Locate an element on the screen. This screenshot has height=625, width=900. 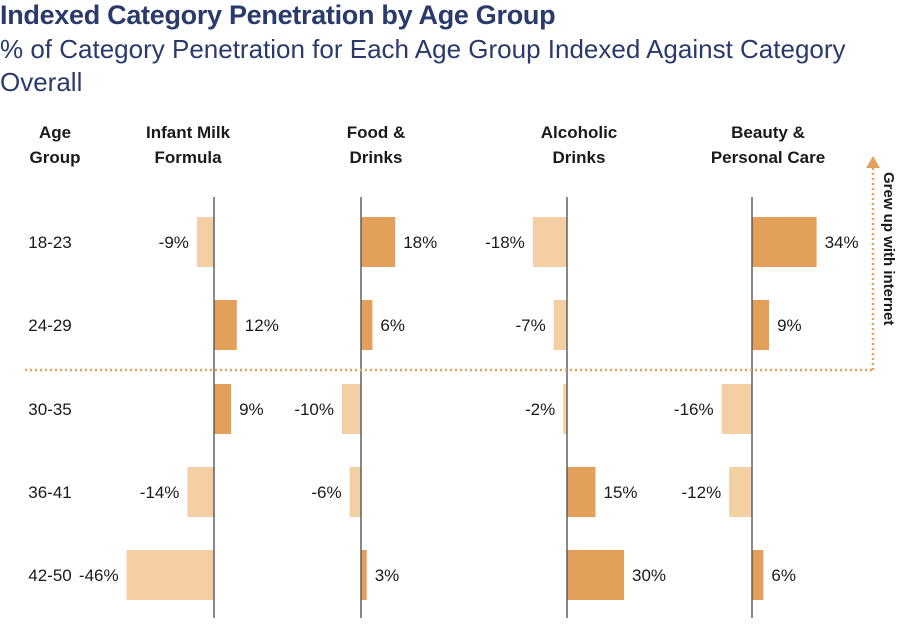
data-label: 15% is located at coordinates (621, 492).